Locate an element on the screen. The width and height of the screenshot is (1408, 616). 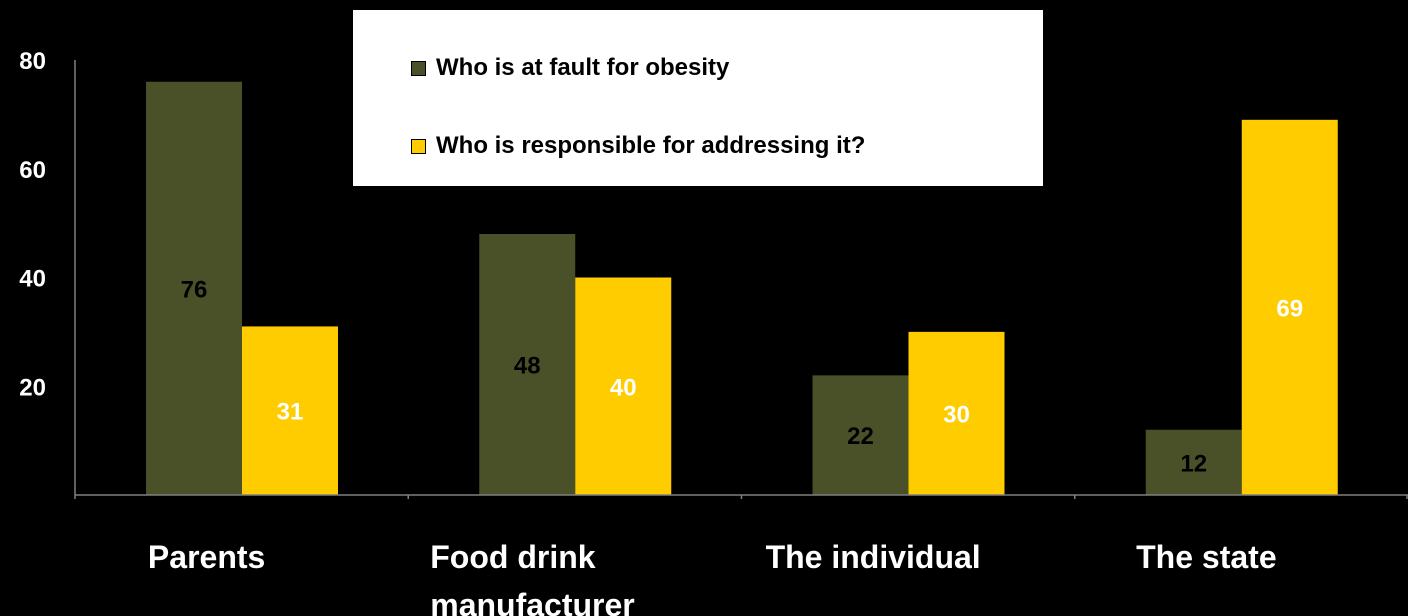
bar-value-label: 48 is located at coordinates (527, 366).